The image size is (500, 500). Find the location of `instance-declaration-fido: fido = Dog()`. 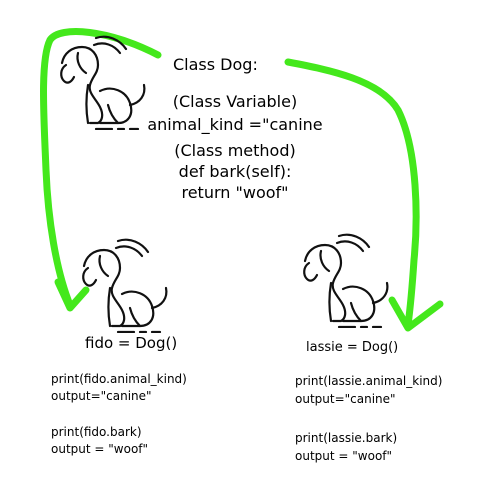

instance-declaration-fido: fido = Dog() is located at coordinates (131, 343).